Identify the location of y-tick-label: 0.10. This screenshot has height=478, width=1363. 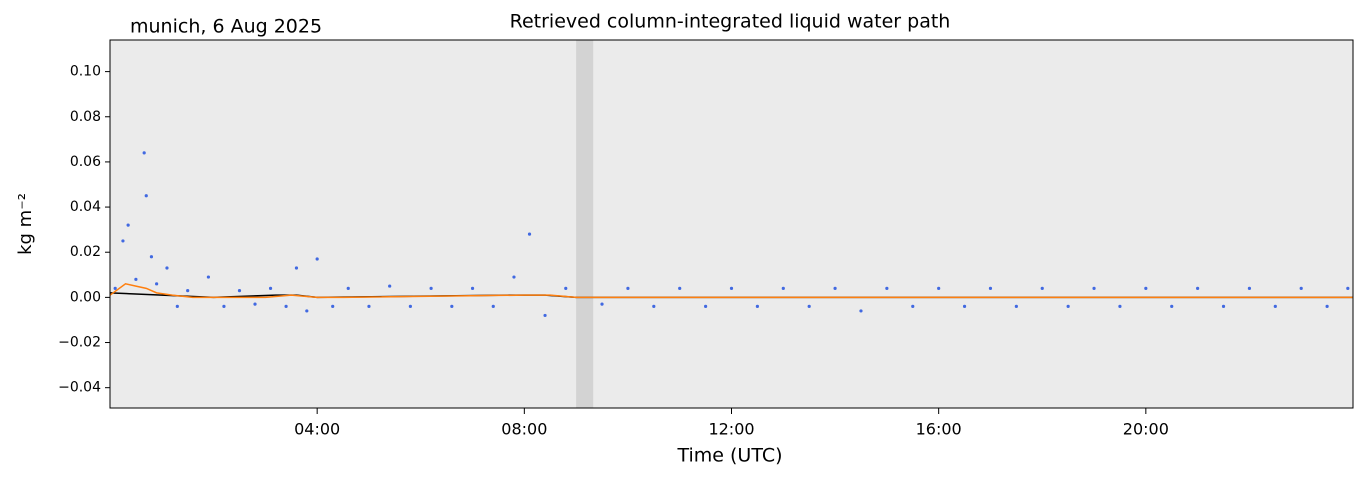
(85, 72).